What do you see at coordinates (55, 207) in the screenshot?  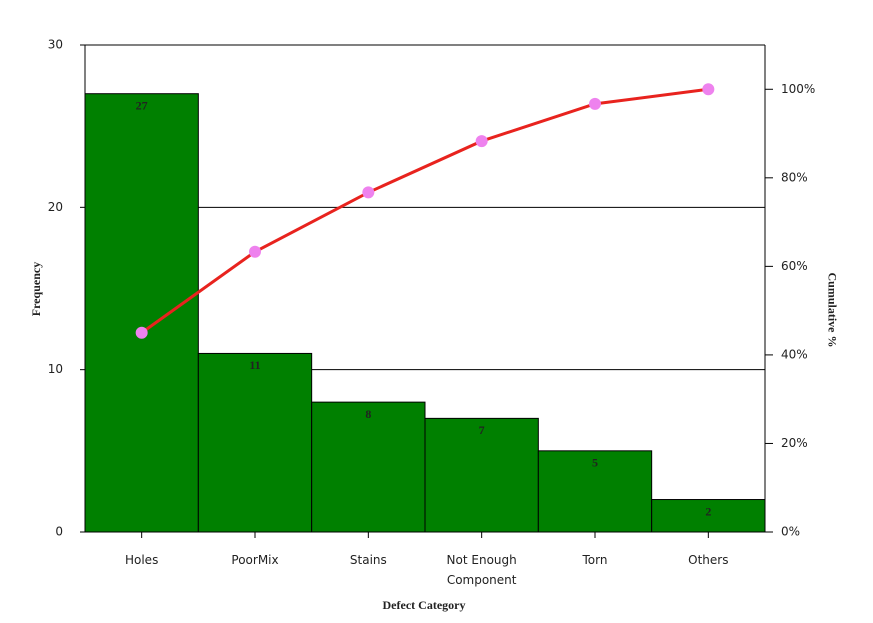 I see `y-tick-label: 20` at bounding box center [55, 207].